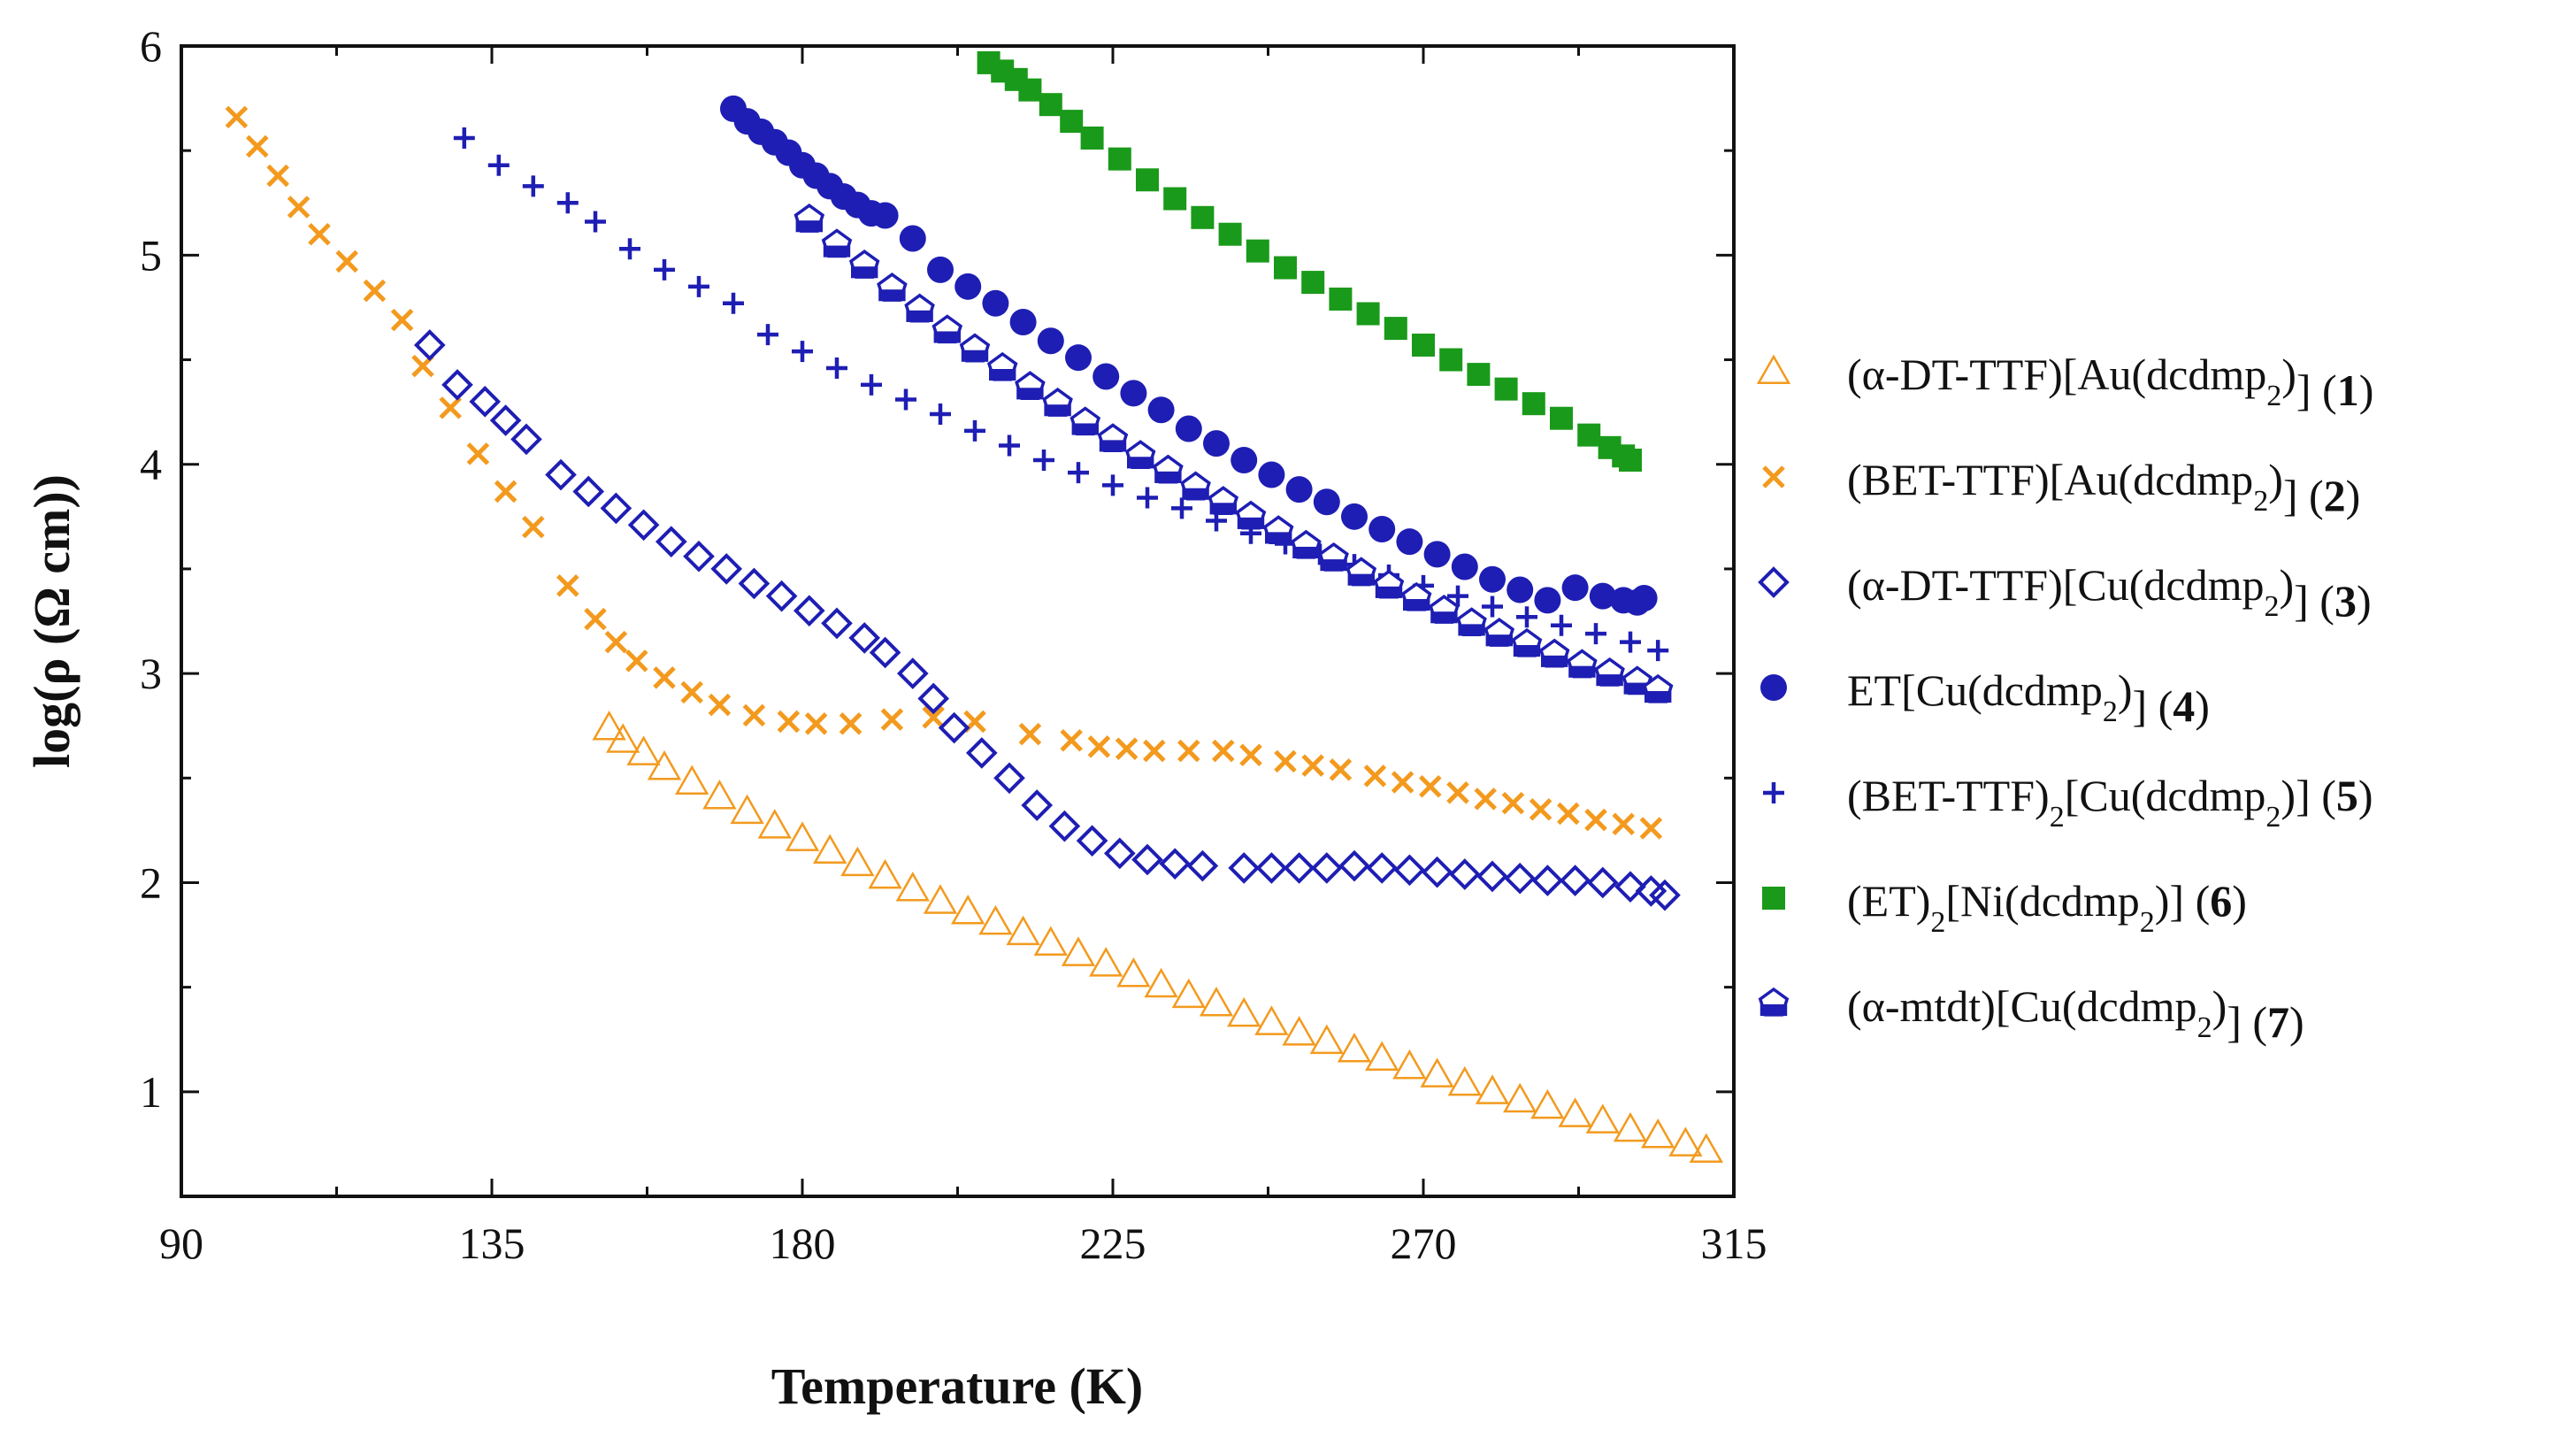 This screenshot has width=2576, height=1445. What do you see at coordinates (2219, 1006) in the screenshot?
I see `legend-mid: )` at bounding box center [2219, 1006].